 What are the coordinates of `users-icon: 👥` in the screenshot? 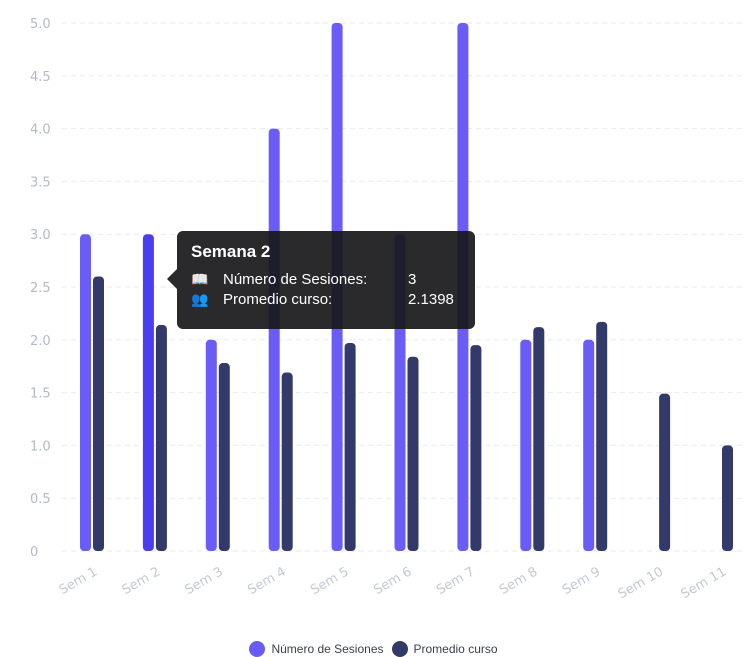 It's located at (200, 298).